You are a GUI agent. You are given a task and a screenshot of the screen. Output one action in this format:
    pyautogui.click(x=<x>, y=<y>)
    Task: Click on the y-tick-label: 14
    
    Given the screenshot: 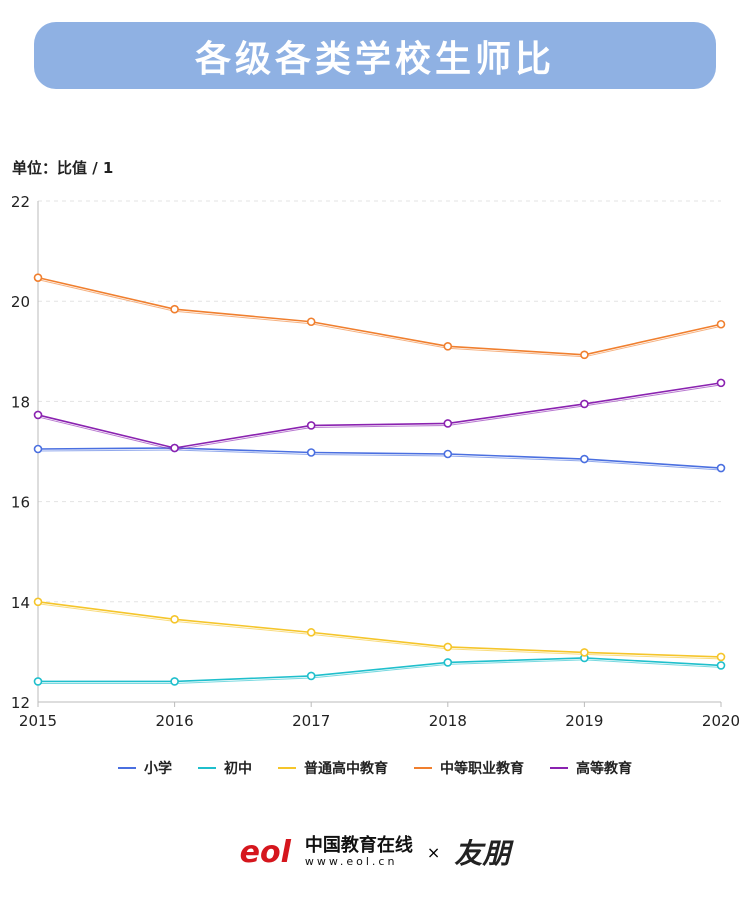 What is the action you would take?
    pyautogui.click(x=20, y=603)
    